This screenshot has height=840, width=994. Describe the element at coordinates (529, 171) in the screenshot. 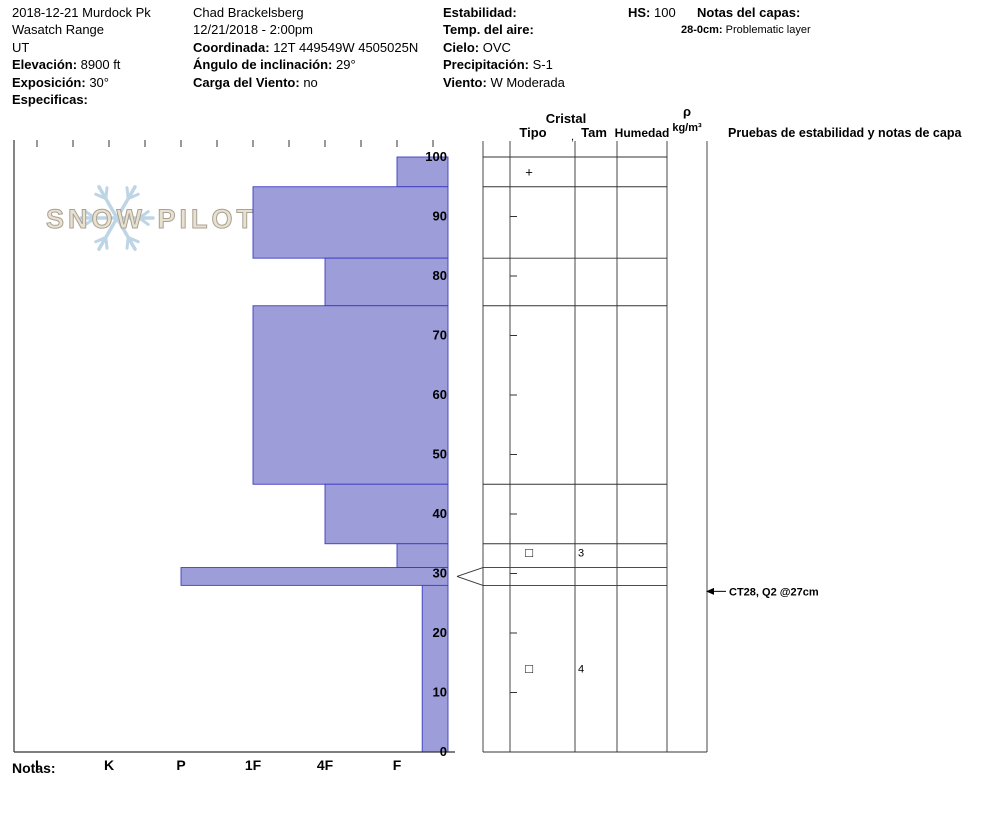

I see `crystal-symbol: +` at that location.